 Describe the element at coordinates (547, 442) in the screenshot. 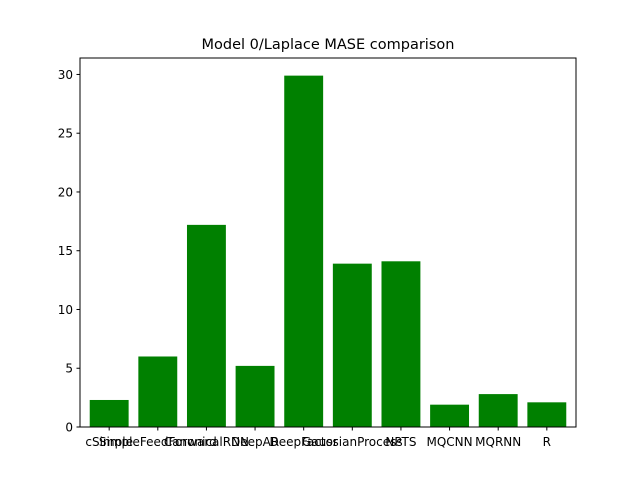

I see `x-tick-label: R` at that location.